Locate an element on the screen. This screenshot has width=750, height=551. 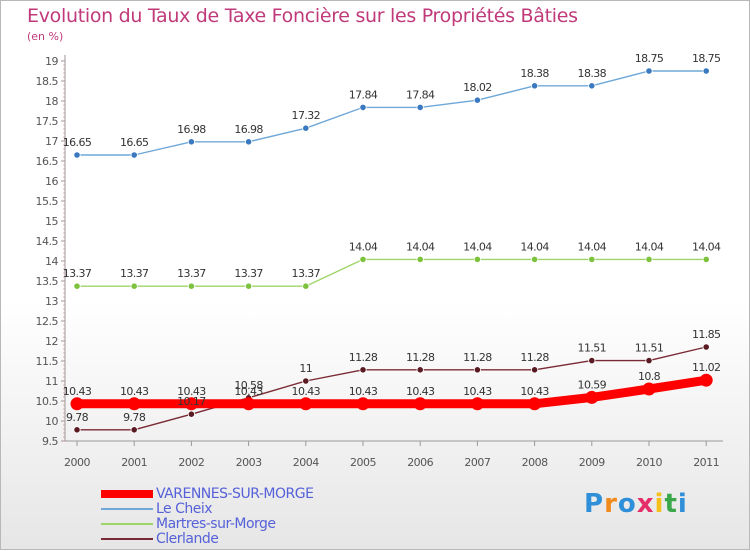
x-tick-label: 2002 is located at coordinates (191, 462).